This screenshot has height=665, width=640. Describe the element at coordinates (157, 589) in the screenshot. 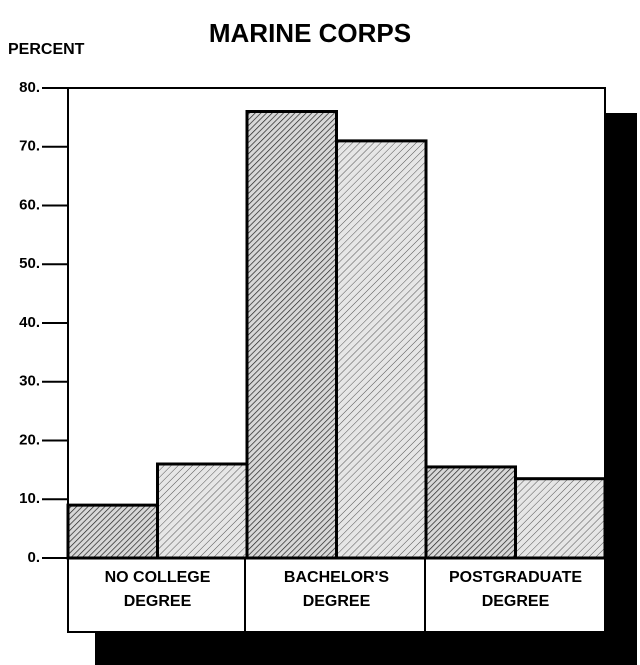

I see `x-tick-label: NO COLLEGE DEGREE` at that location.